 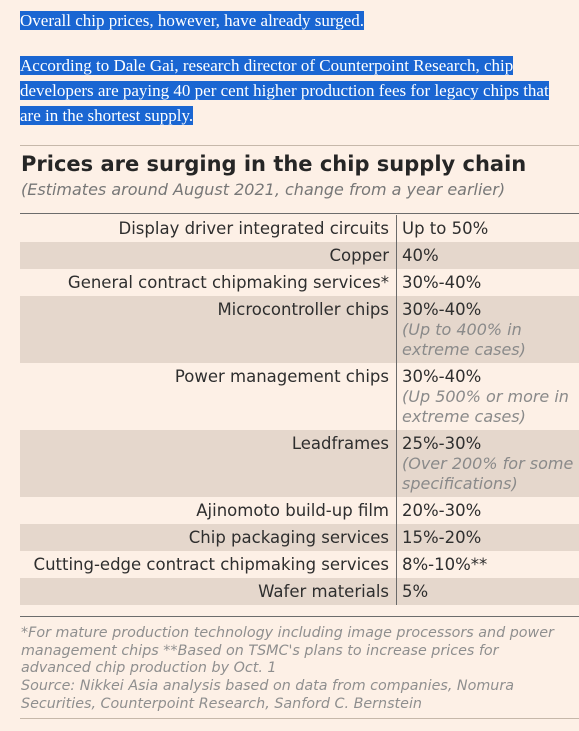 I want to click on row-change-note: (Over 200% for some specifications), so click(x=488, y=473).